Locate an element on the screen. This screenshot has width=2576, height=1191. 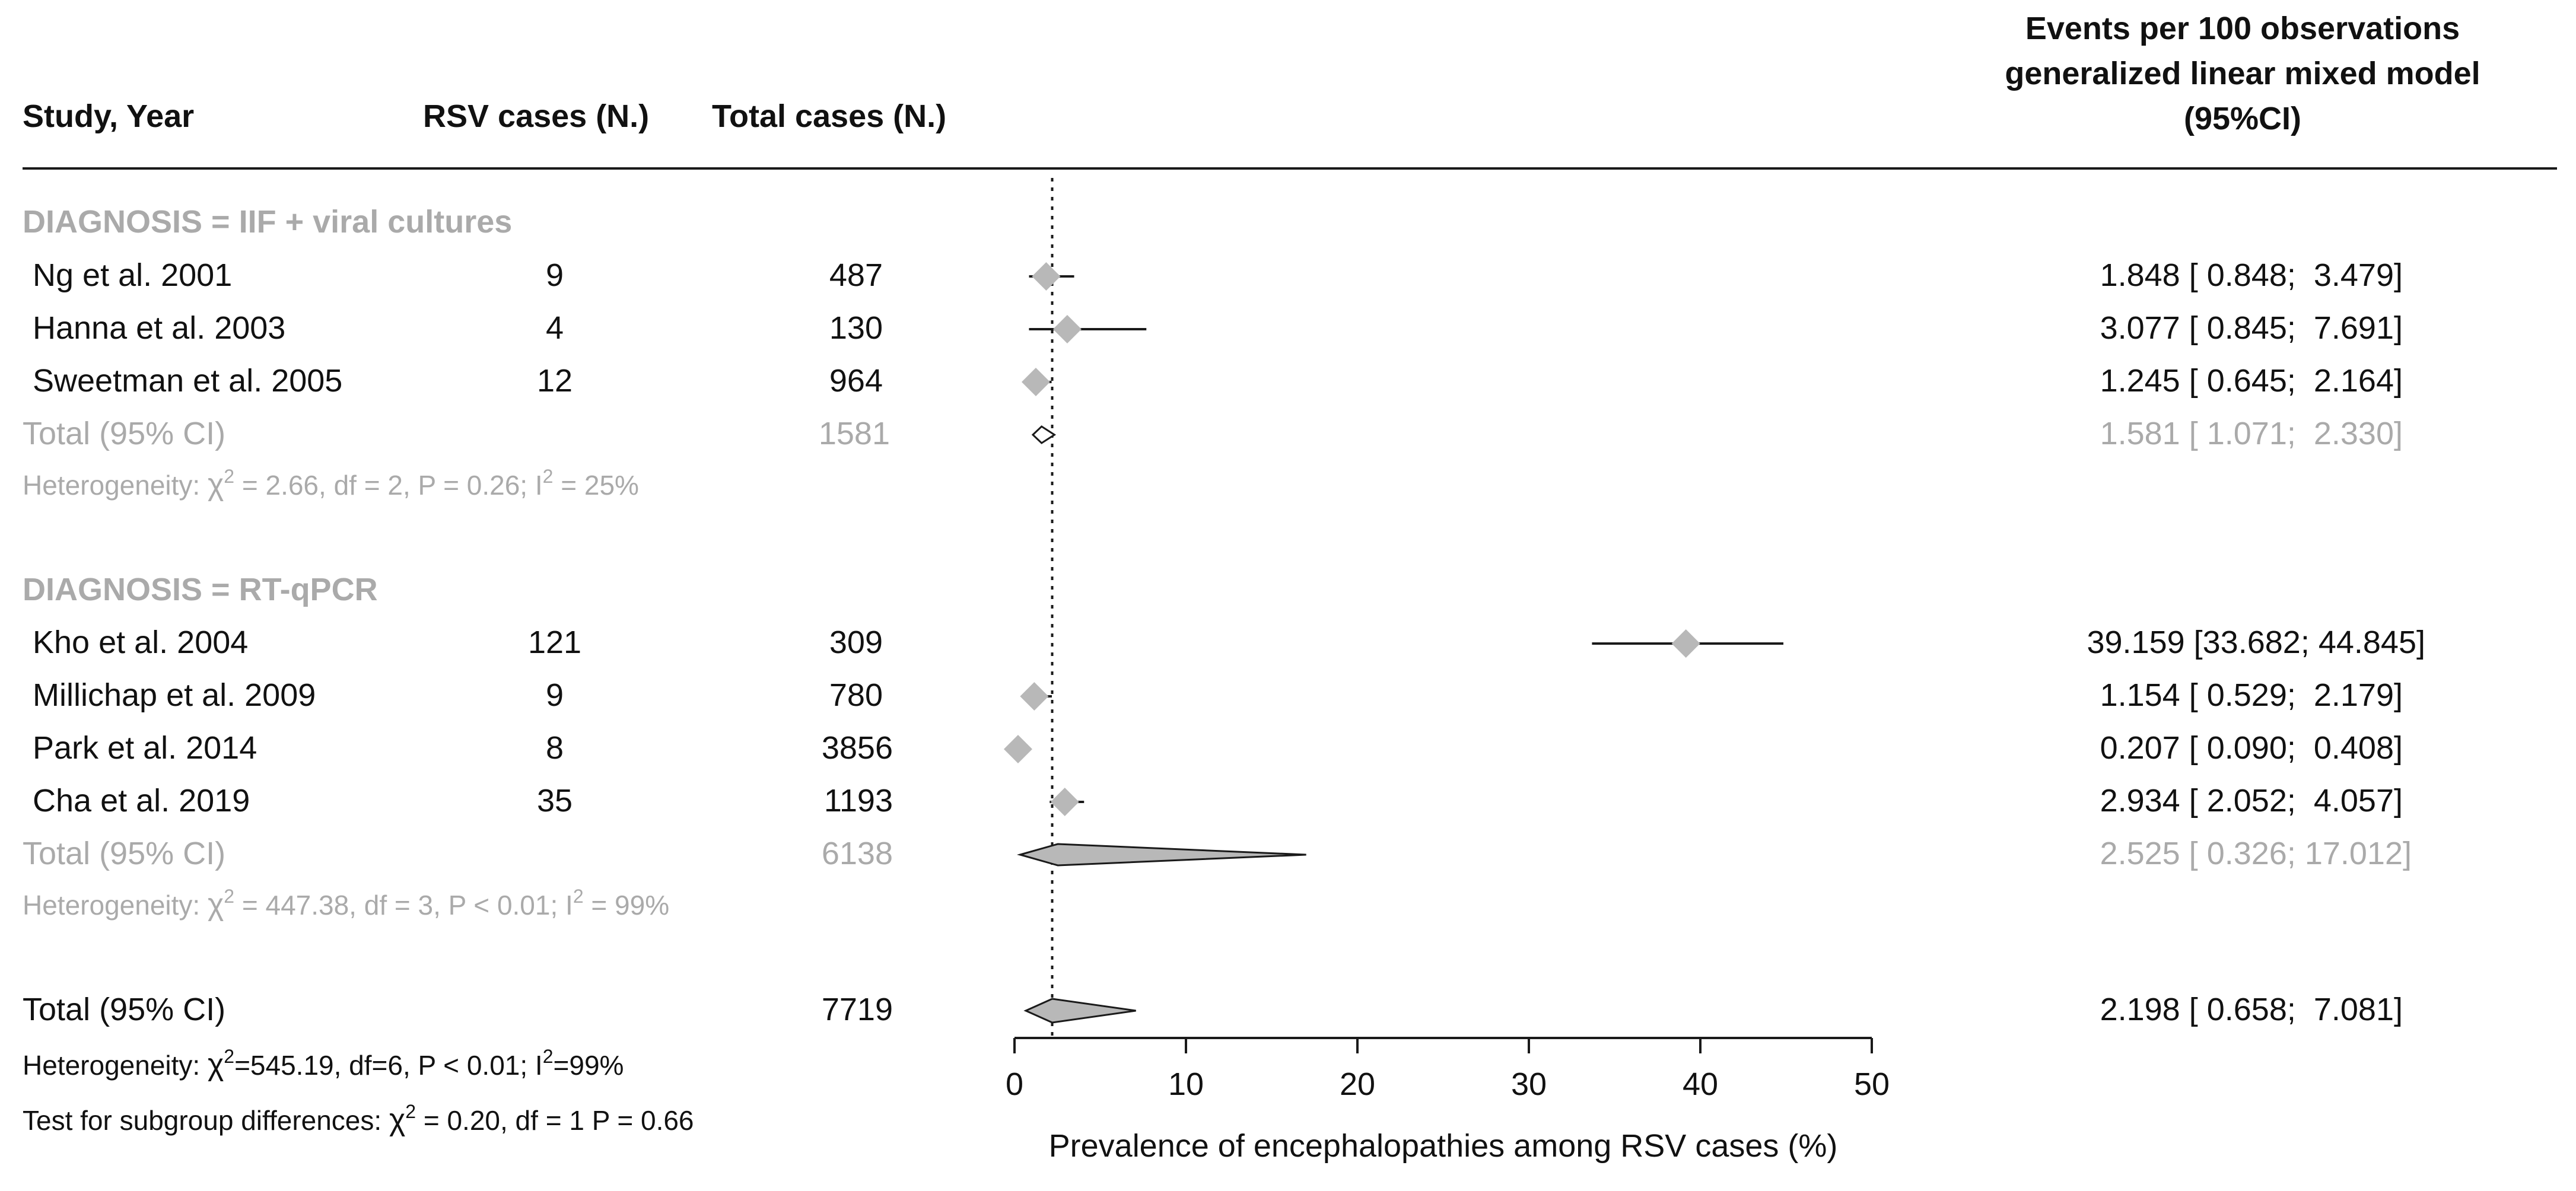
x-axis-tick-label: 30 is located at coordinates (1529, 1084).